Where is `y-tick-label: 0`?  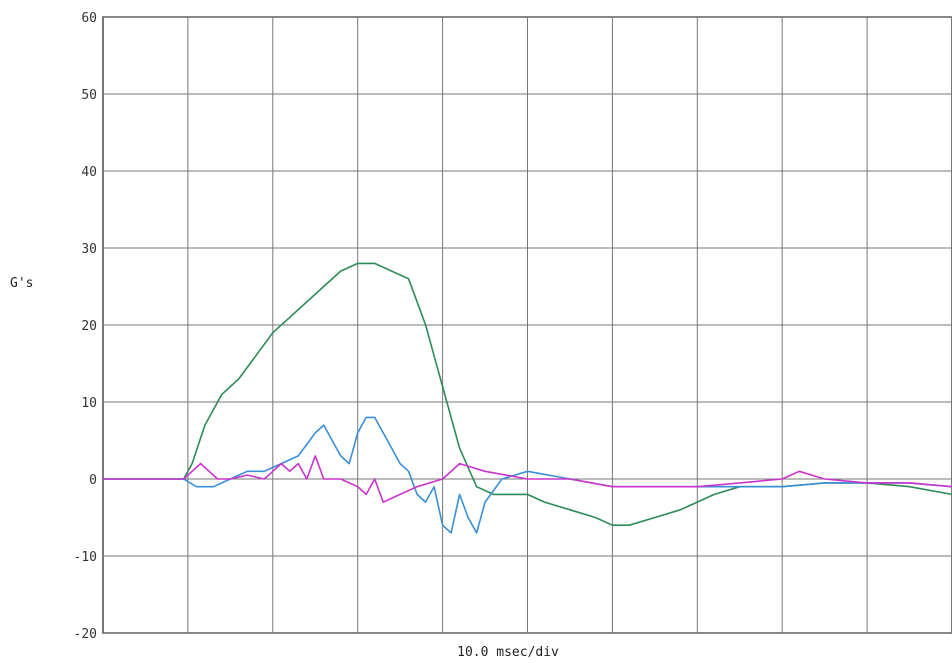 y-tick-label: 0 is located at coordinates (93, 480).